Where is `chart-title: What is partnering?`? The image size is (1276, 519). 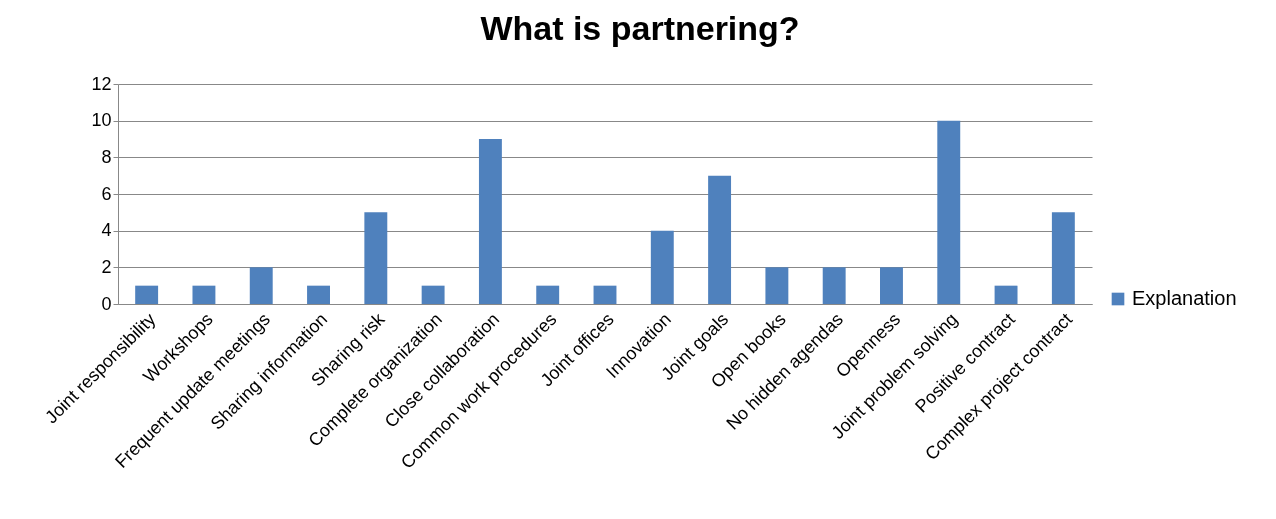
chart-title: What is partnering? is located at coordinates (640, 28).